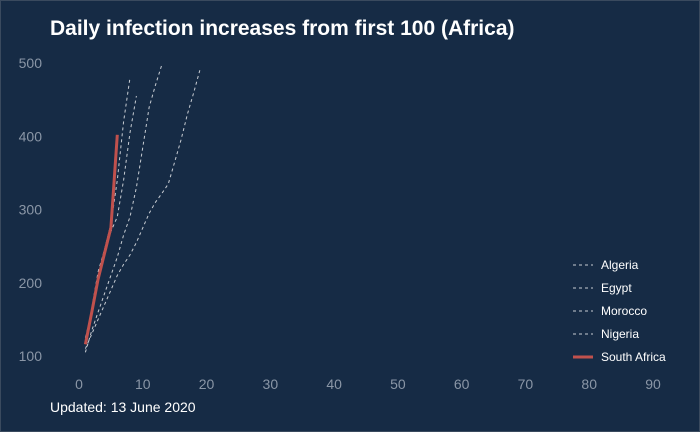  Describe the element at coordinates (123, 407) in the screenshot. I see `updated-note: Updated: 13 June 2020` at that location.